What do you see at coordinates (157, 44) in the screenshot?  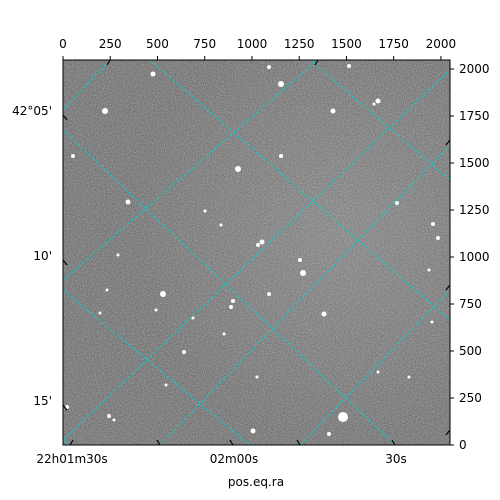 I see `x-tick-label-2: 500` at bounding box center [157, 44].